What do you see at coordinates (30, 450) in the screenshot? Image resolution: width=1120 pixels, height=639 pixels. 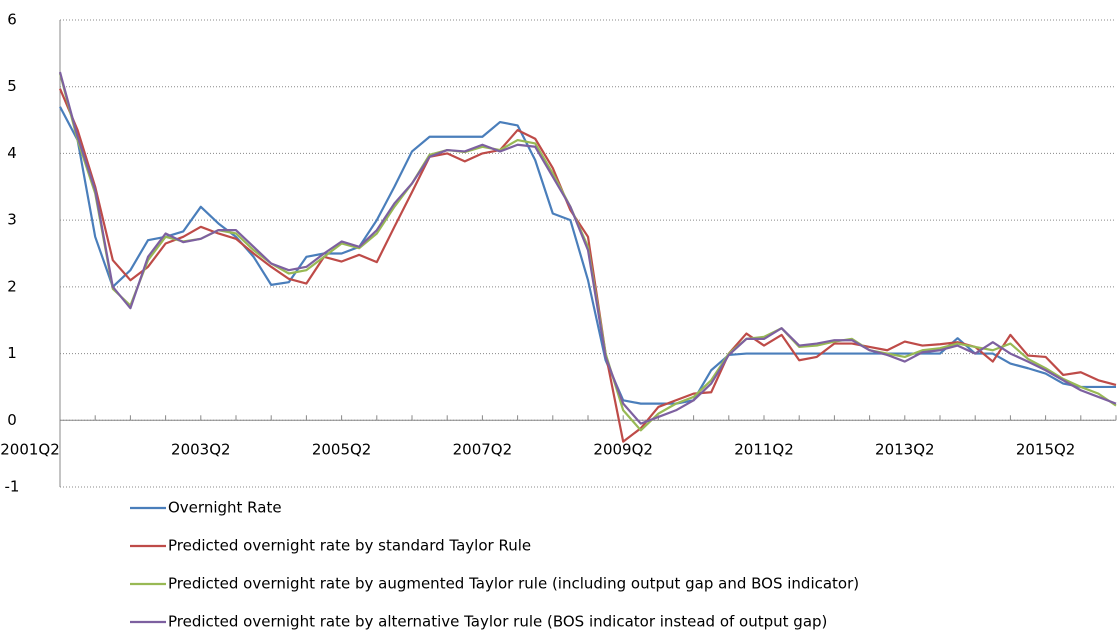 I see `x-tick-label: 2001Q2` at bounding box center [30, 450].